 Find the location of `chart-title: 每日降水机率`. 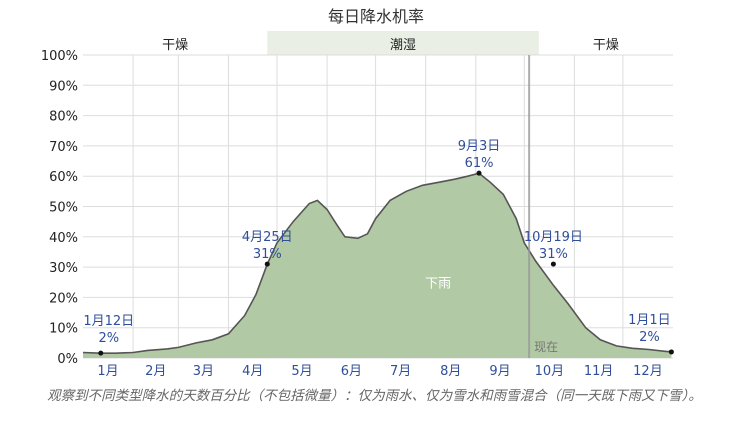

chart-title: 每日降水机率 is located at coordinates (376, 16).